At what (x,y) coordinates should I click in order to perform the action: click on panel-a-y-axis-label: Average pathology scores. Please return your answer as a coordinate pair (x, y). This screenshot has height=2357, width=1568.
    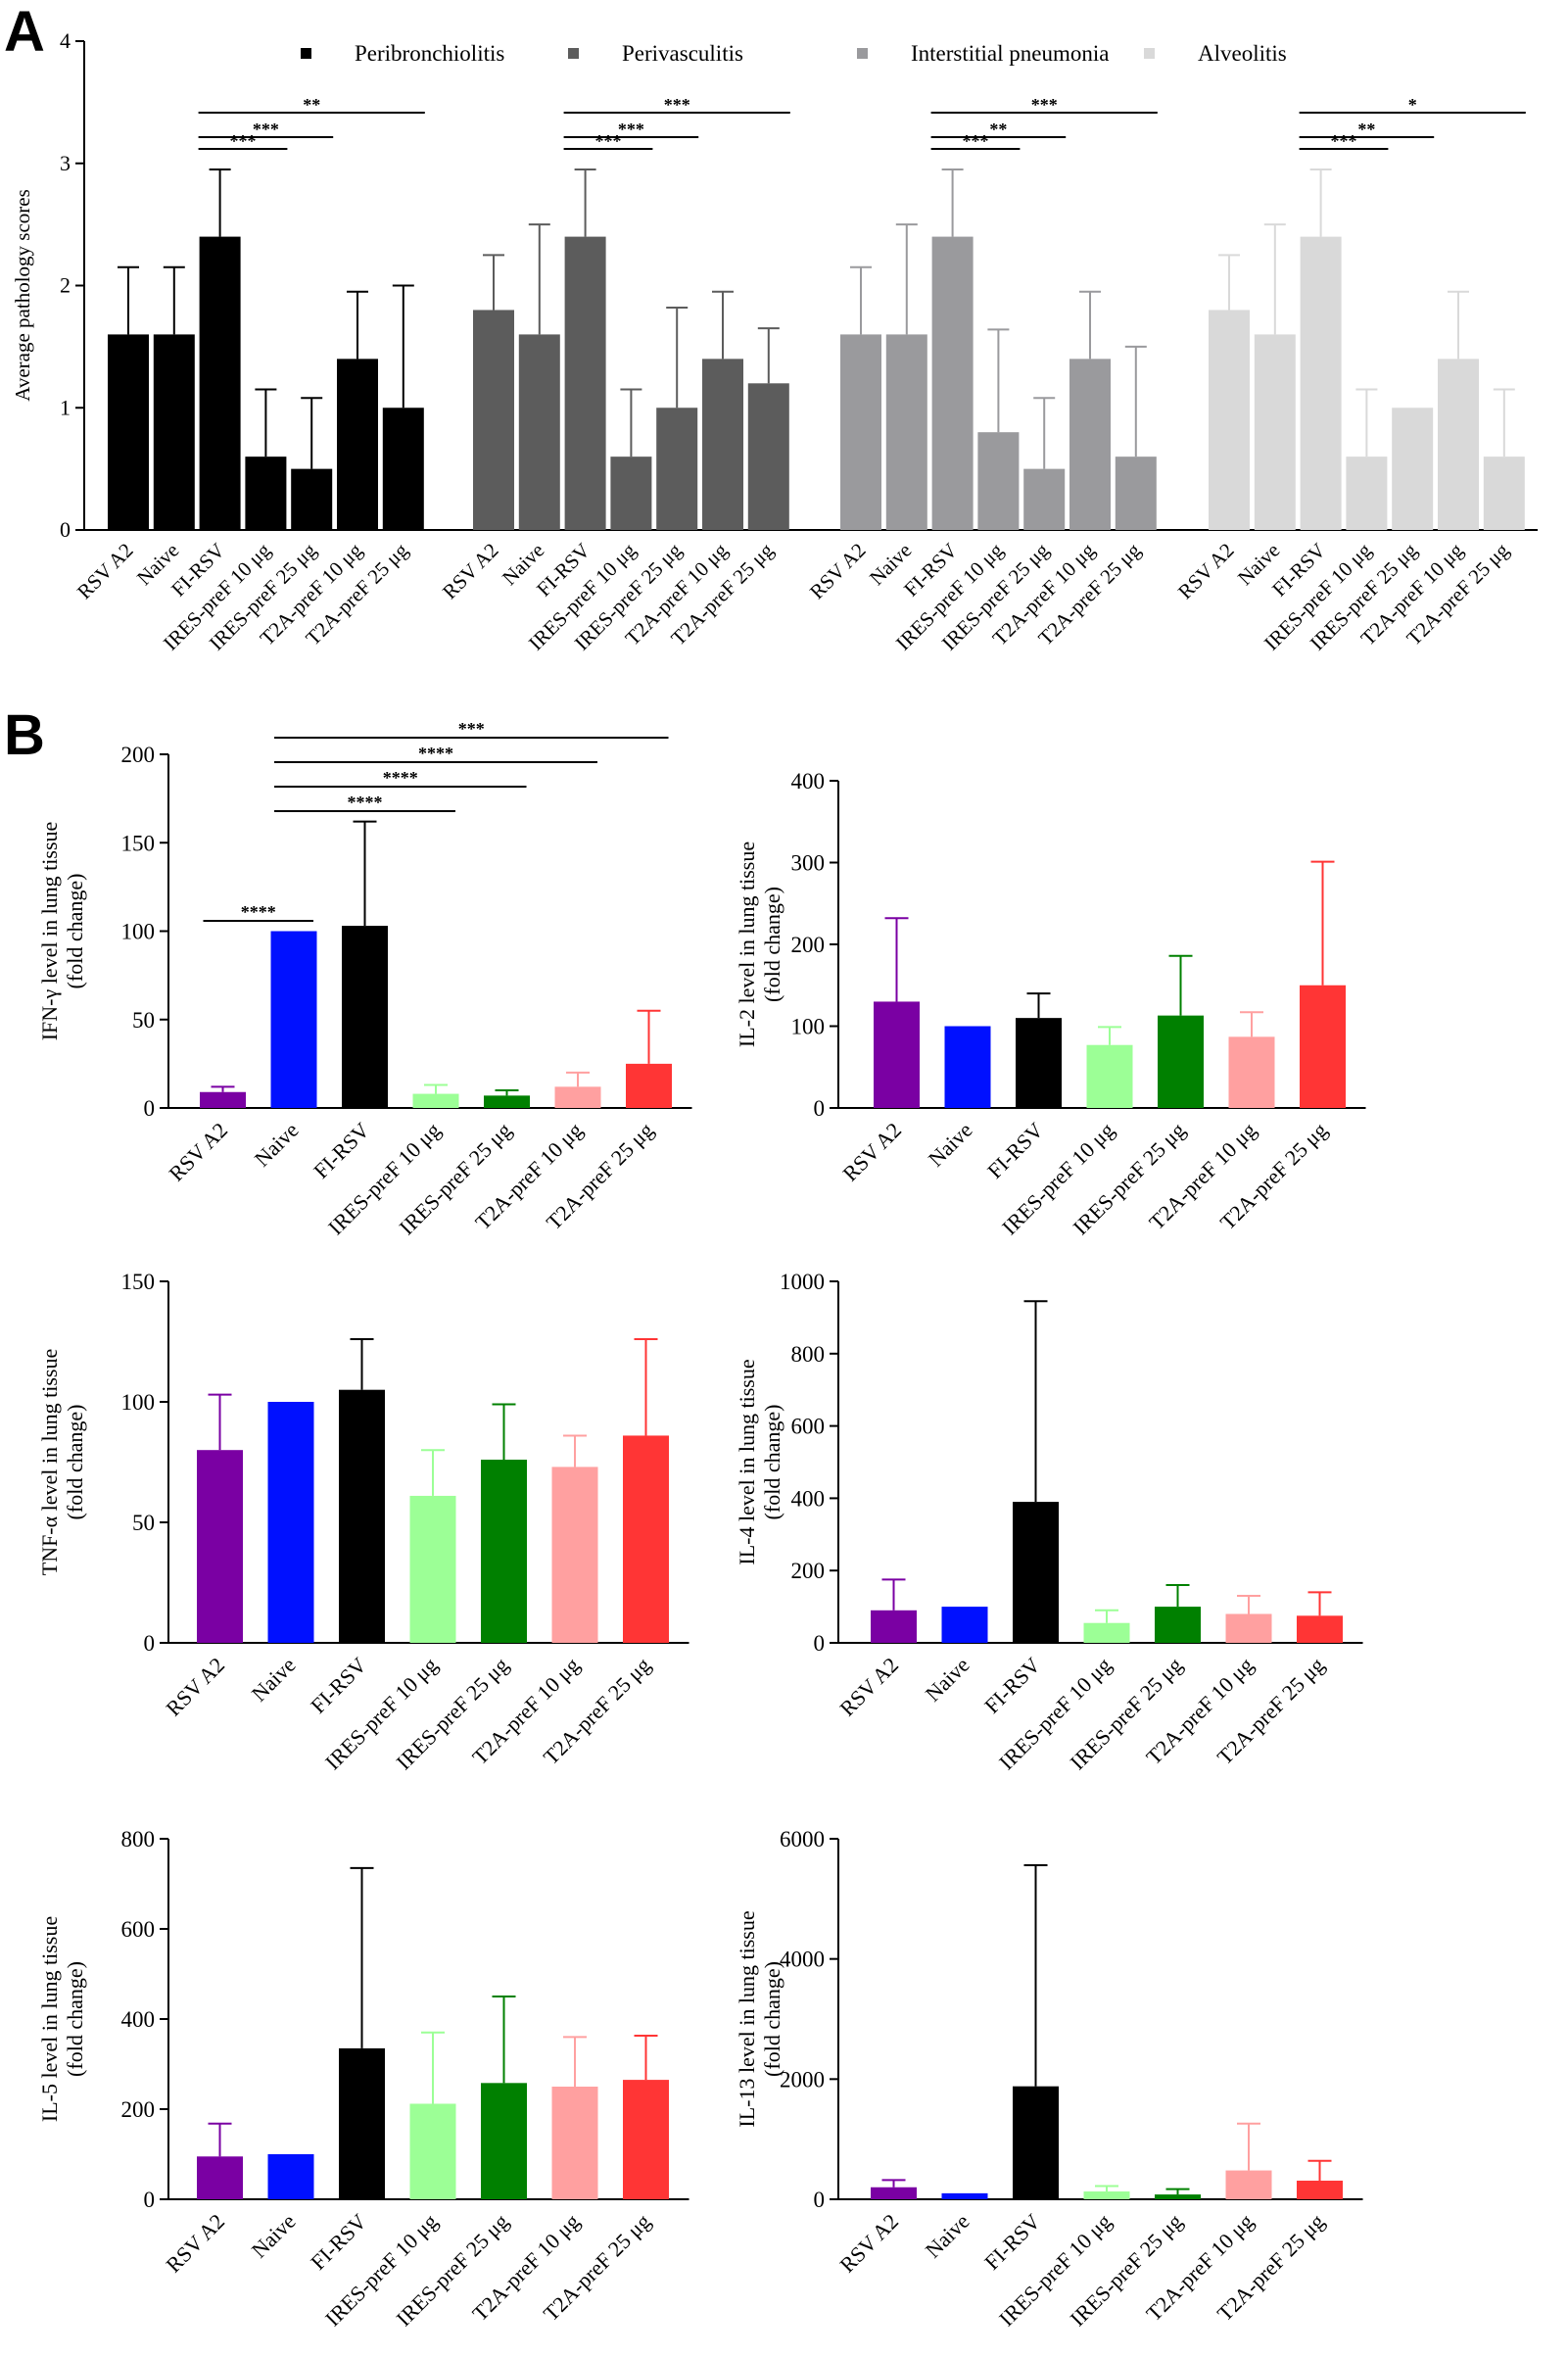
    Looking at the image, I should click on (22, 295).